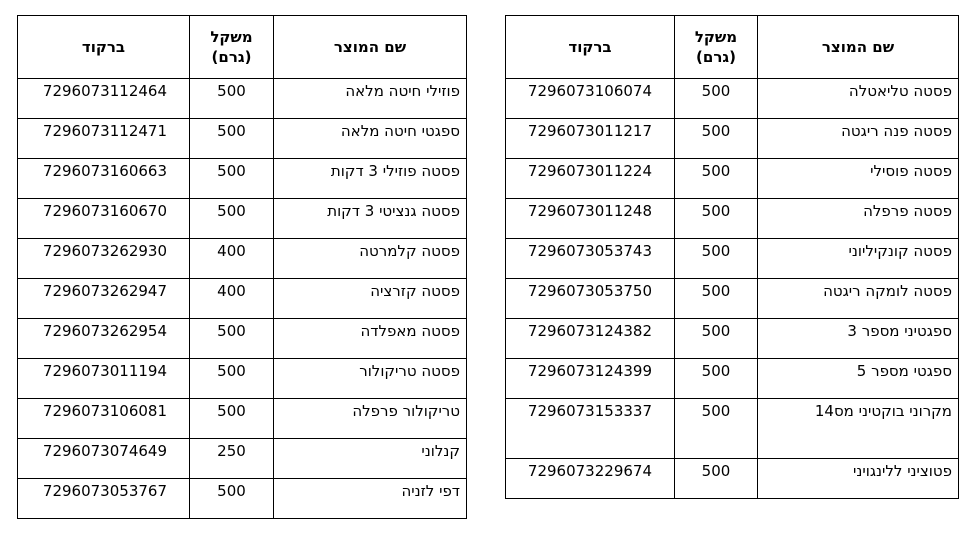  I want to click on barcode-cell: 7296073011248, so click(590, 218).